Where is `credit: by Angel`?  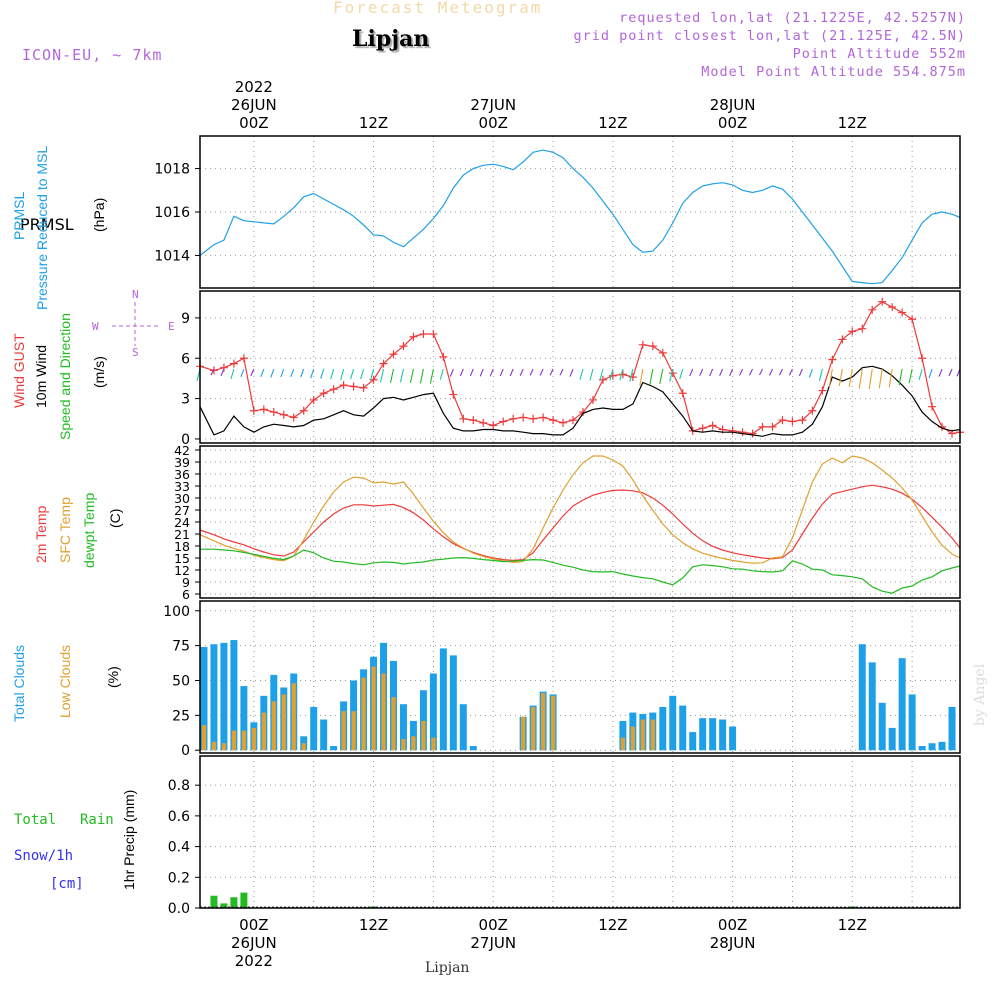
credit: by Angel is located at coordinates (980, 694).